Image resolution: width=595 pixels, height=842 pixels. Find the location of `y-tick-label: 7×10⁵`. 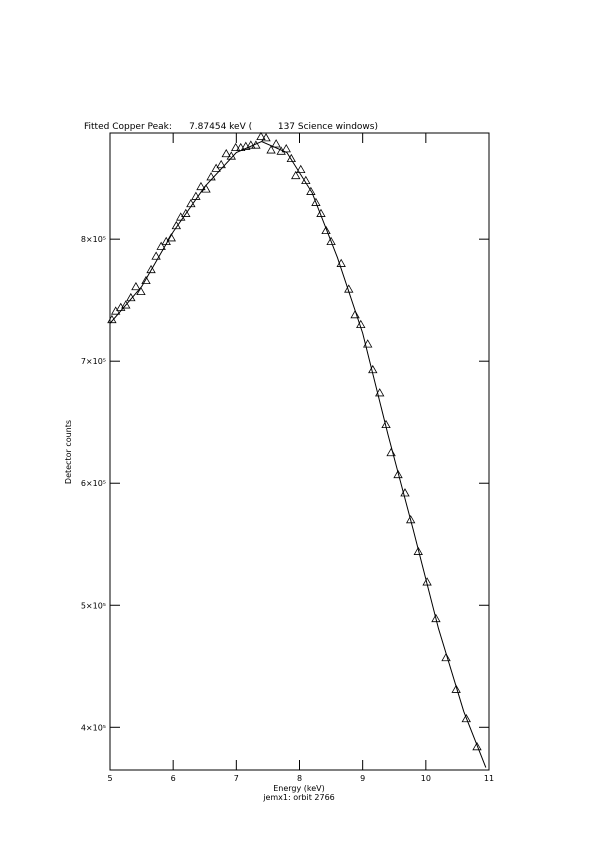

y-tick-label: 7×10⁵ is located at coordinates (93, 361).